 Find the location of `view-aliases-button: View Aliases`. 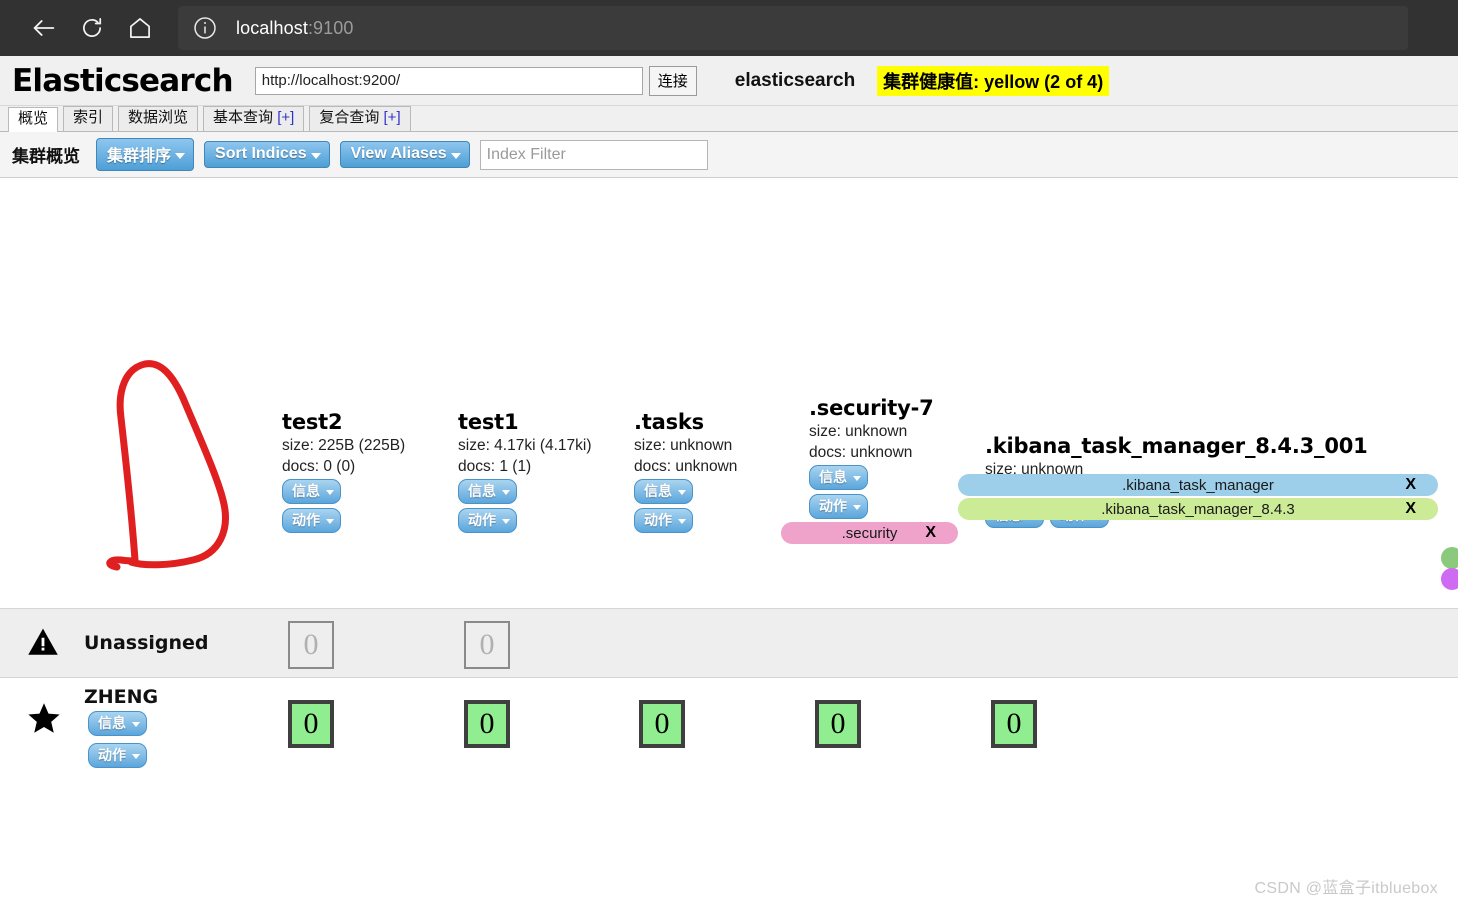

view-aliases-button: View Aliases is located at coordinates (404, 154).